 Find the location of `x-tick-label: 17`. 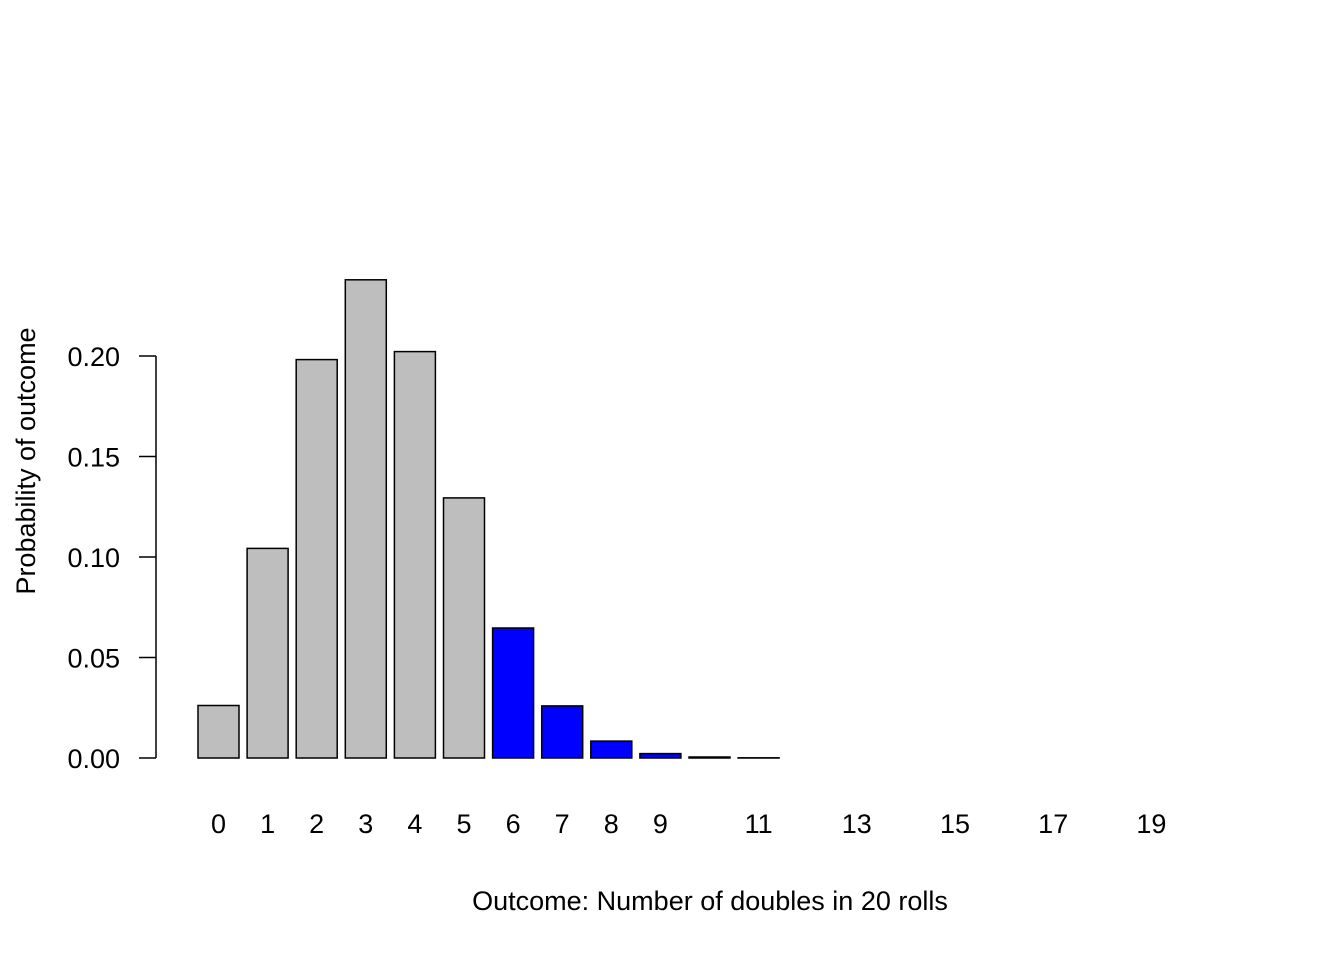

x-tick-label: 17 is located at coordinates (1053, 824).